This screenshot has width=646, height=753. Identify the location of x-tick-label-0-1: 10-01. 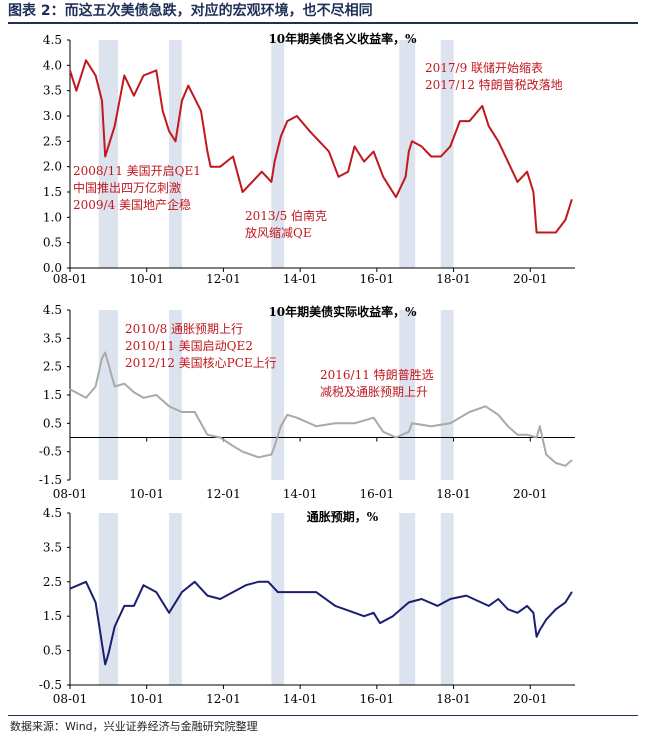
(146, 279).